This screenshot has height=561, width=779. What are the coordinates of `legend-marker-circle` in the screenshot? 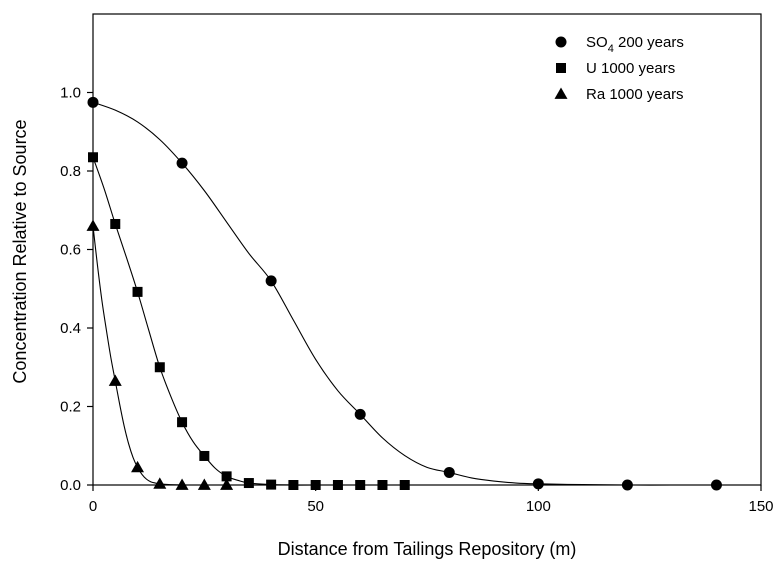 It's located at (561, 42).